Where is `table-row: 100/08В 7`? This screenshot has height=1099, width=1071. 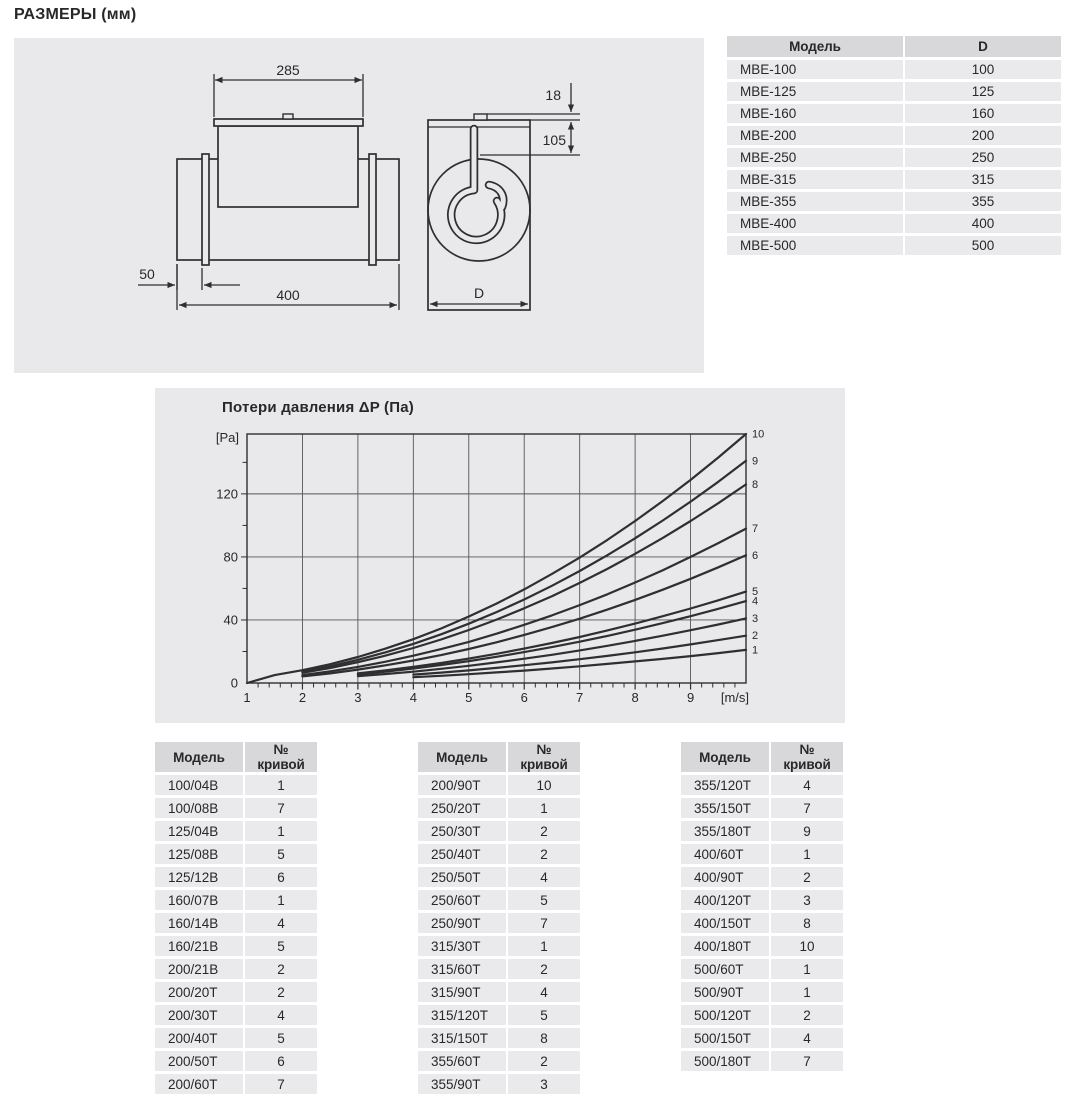 table-row: 100/08В 7 is located at coordinates (236, 808).